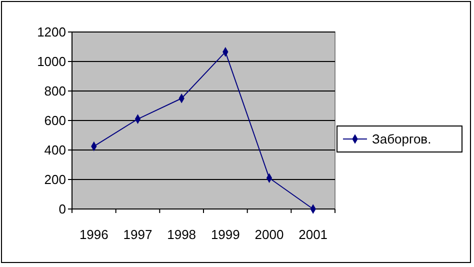 This screenshot has width=474, height=267. Describe the element at coordinates (93, 234) in the screenshot. I see `x-tick-label: 1996` at that location.